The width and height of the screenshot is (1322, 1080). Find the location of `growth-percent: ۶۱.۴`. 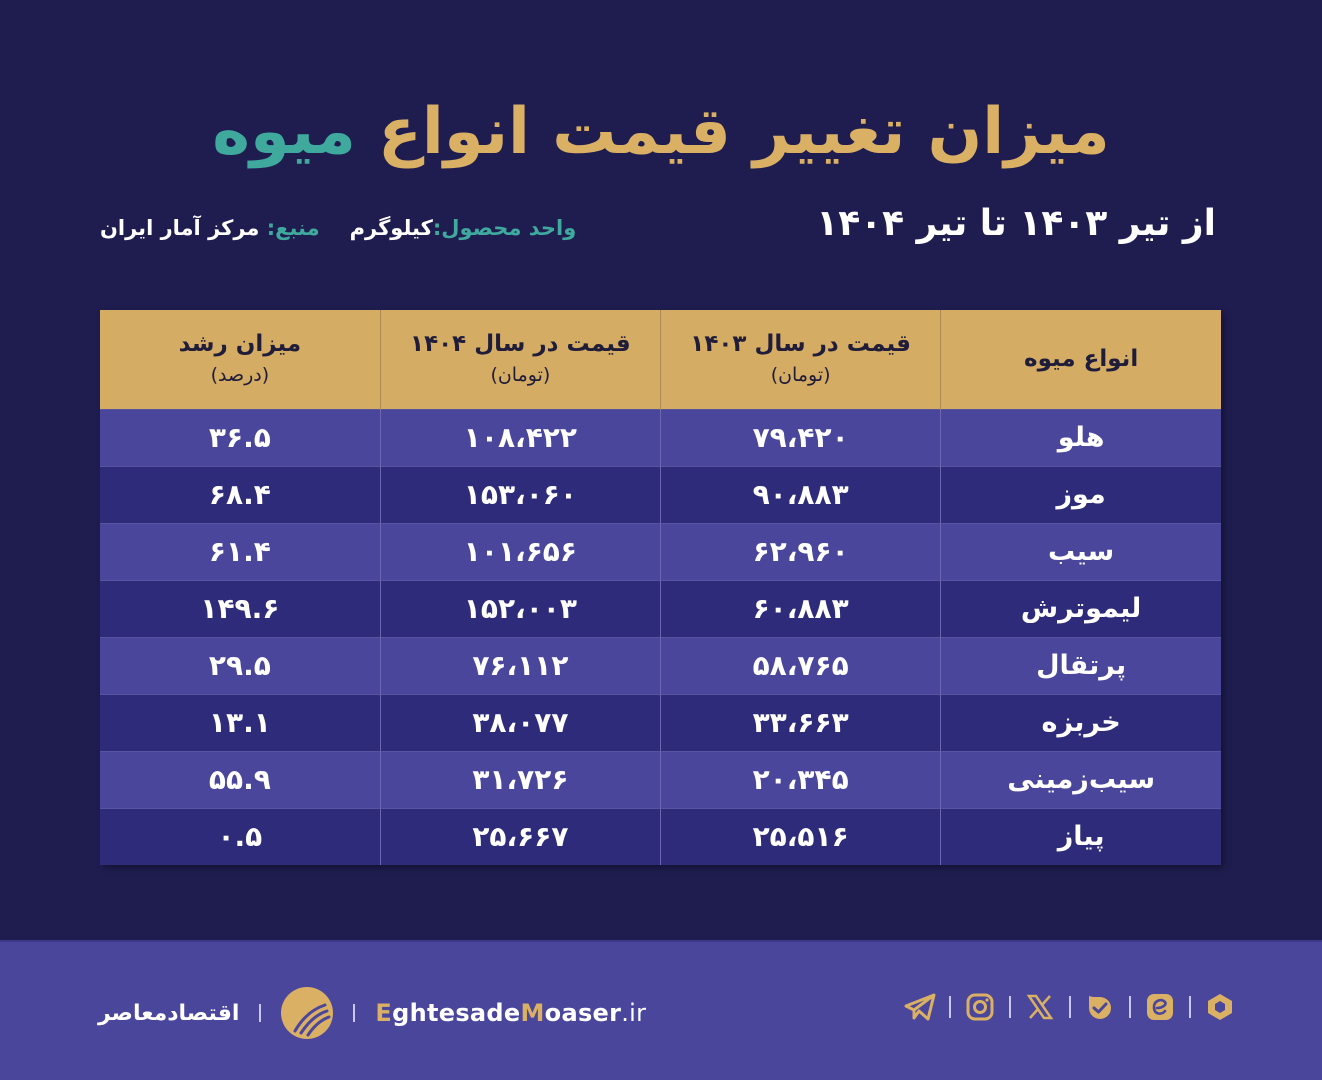

growth-percent: ۶۱.۴ is located at coordinates (240, 551).